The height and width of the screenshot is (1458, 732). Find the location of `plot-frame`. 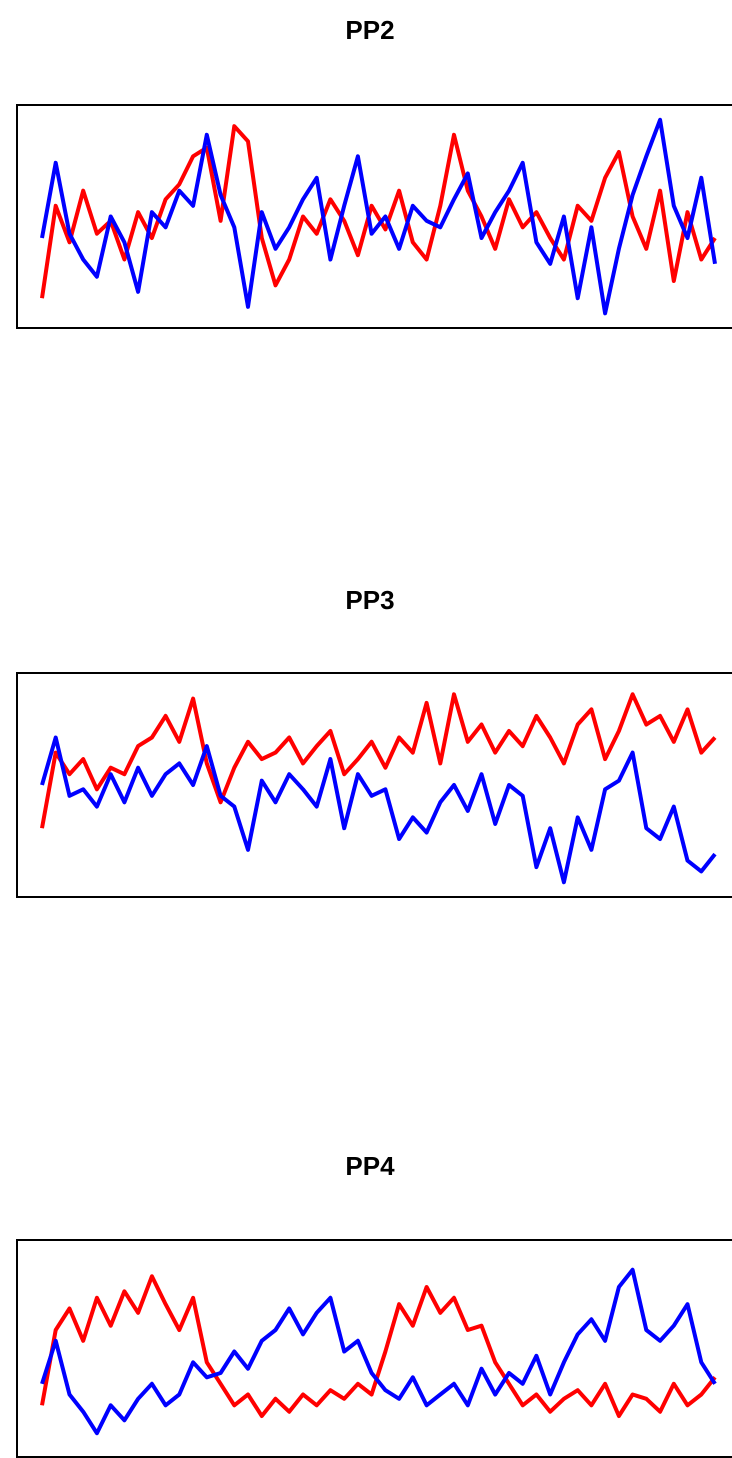

plot-frame is located at coordinates (374, 1348).